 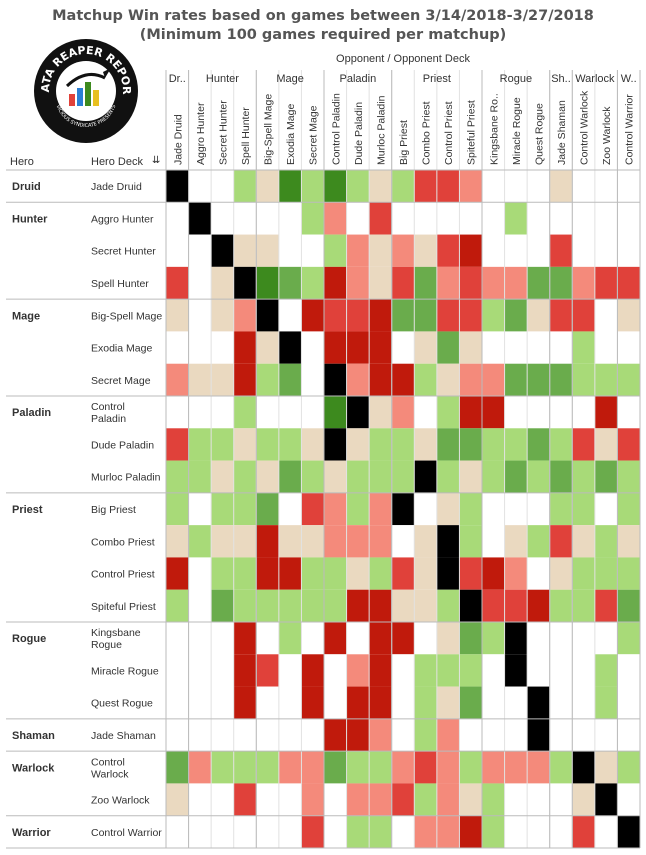 What do you see at coordinates (630, 129) in the screenshot?
I see `col-label-control-warrior: Control Warrior` at bounding box center [630, 129].